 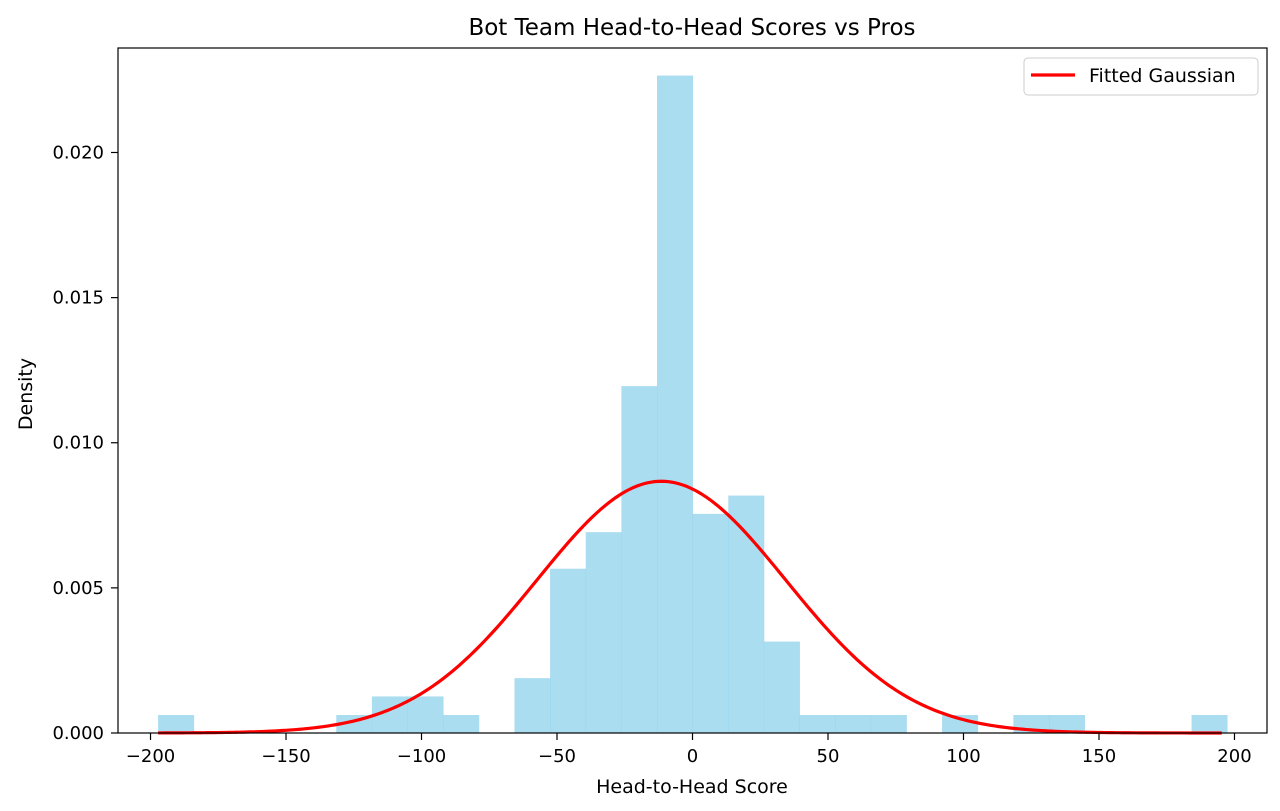 I want to click on x-tick-label: −150, so click(x=285, y=756).